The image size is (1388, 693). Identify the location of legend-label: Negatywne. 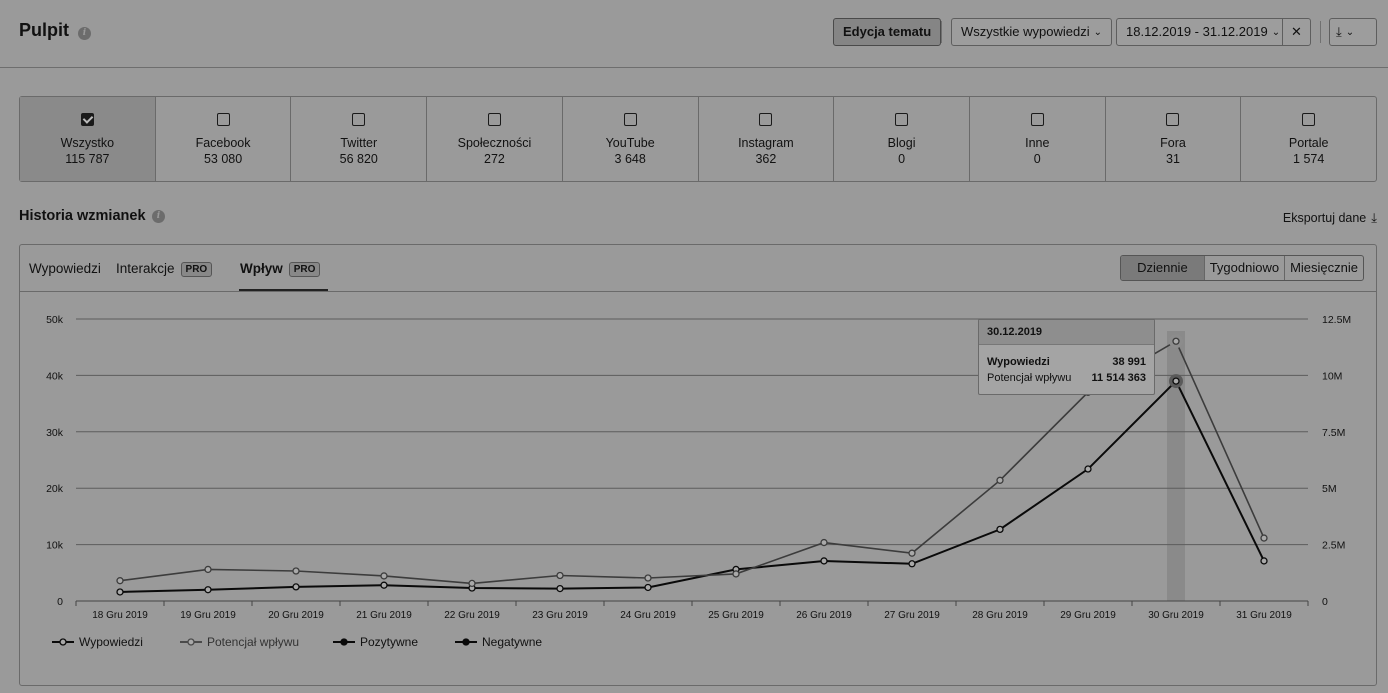
(512, 642).